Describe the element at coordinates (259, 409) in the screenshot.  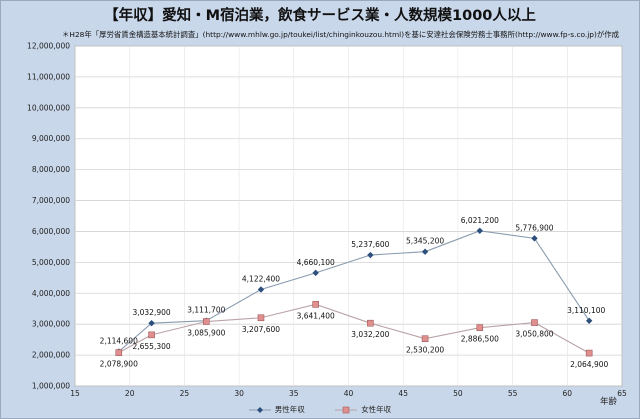
I see `legend-male-marker` at that location.